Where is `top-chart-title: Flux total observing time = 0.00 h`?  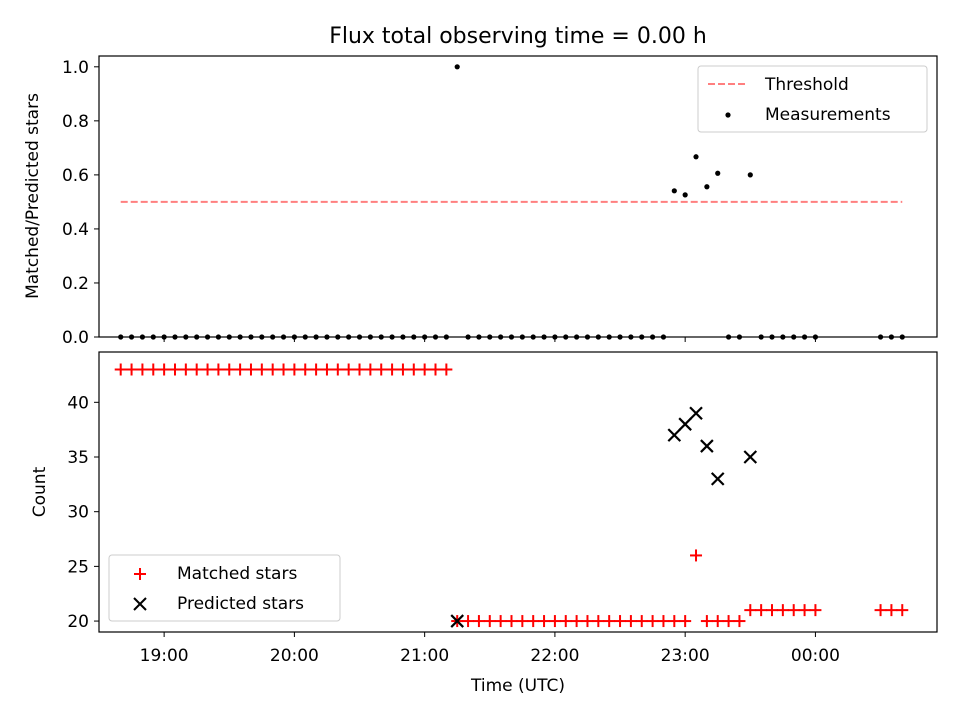 top-chart-title: Flux total observing time = 0.00 h is located at coordinates (518, 36).